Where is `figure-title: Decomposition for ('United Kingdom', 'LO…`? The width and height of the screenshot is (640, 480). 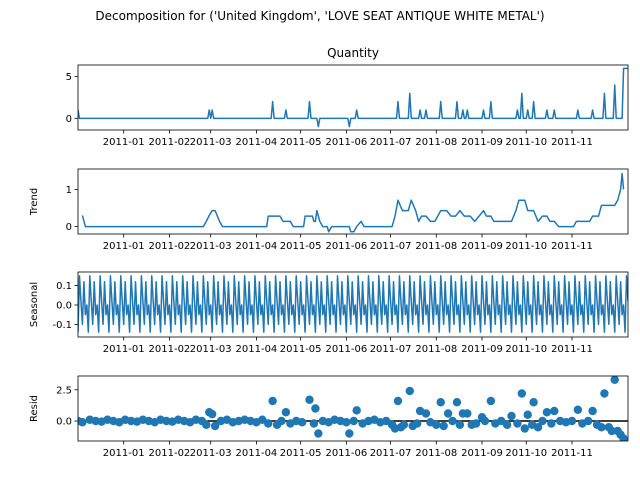
figure-title: Decomposition for ('United Kingdom', 'LO… is located at coordinates (319, 16).